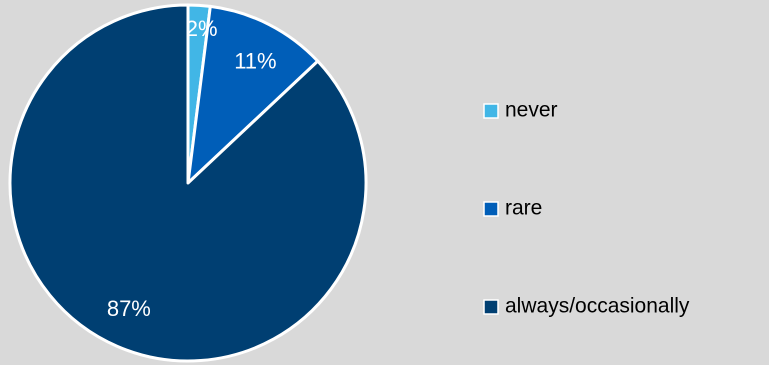  Describe the element at coordinates (253, 94) in the screenshot. I see `pie-slice-rare` at that location.